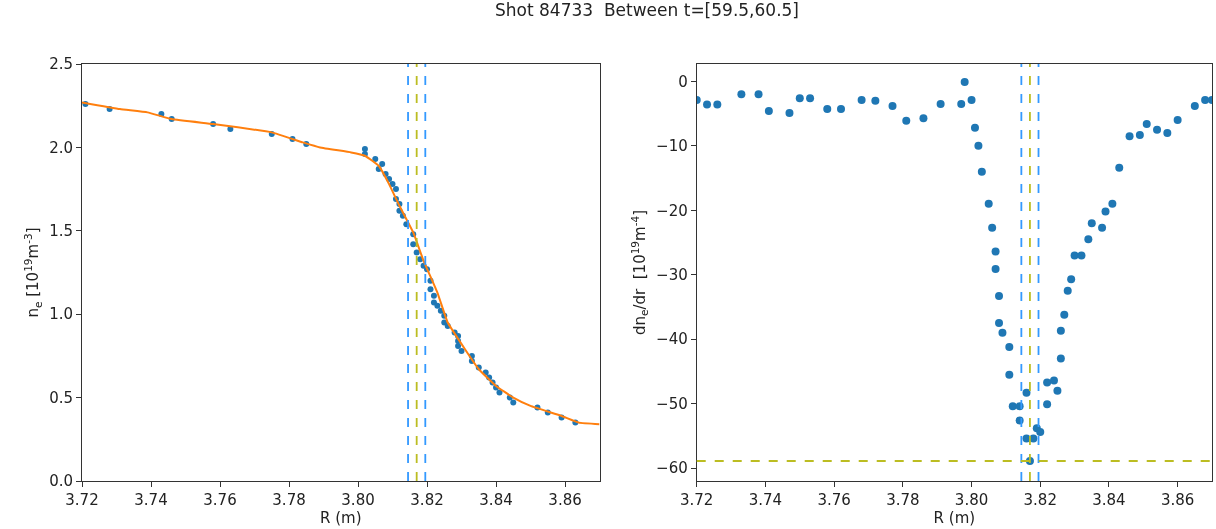 Image resolution: width=1216 pixels, height=529 pixels. Describe the element at coordinates (672, 146) in the screenshot. I see `y-tick-label: −10` at that location.